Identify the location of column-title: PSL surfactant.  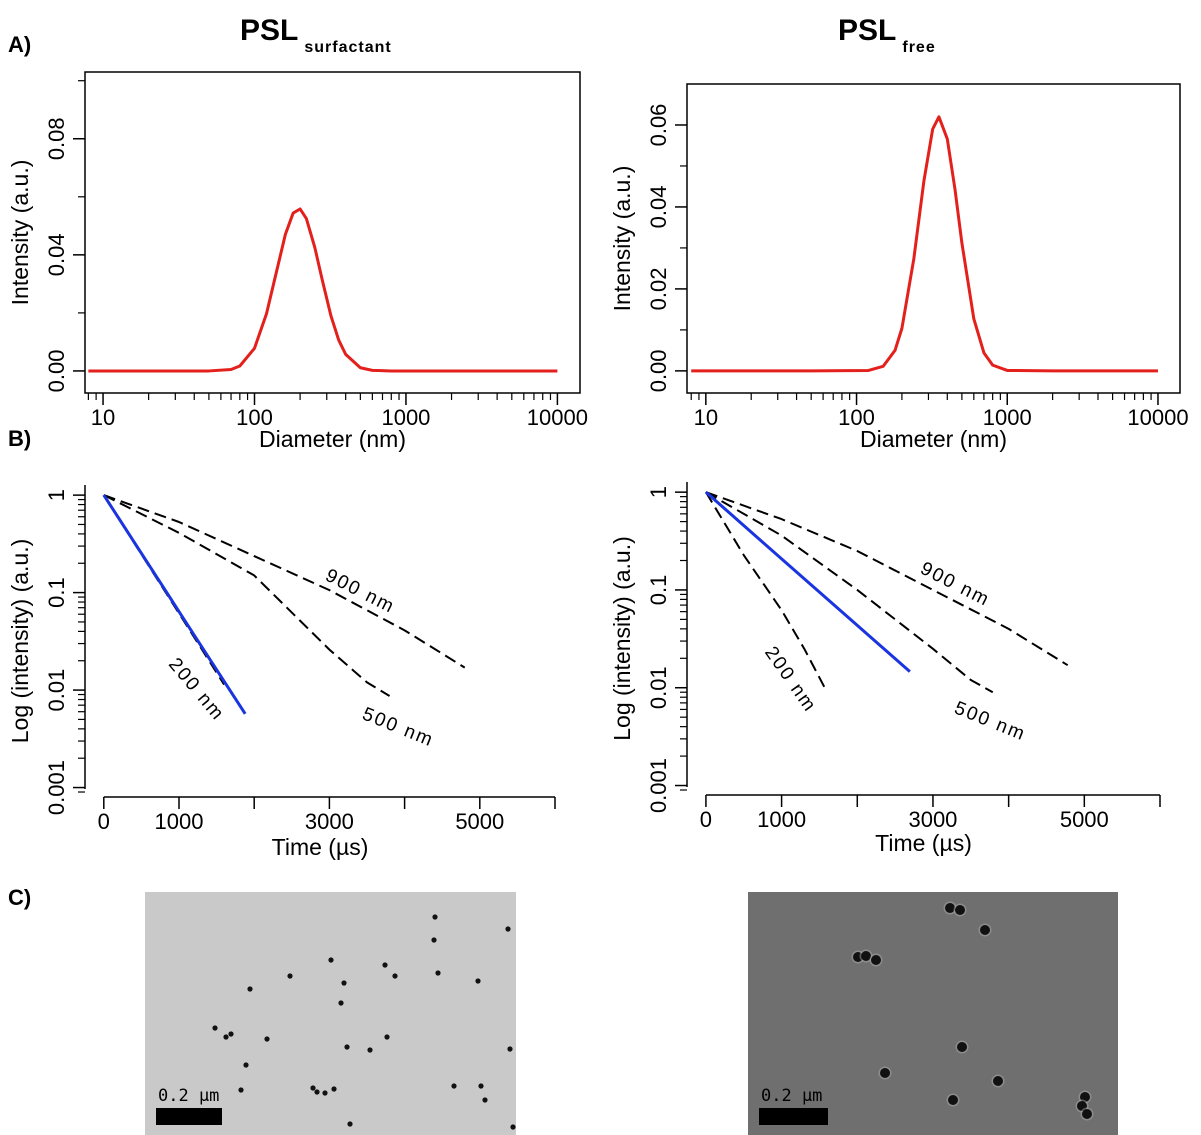
(316, 35).